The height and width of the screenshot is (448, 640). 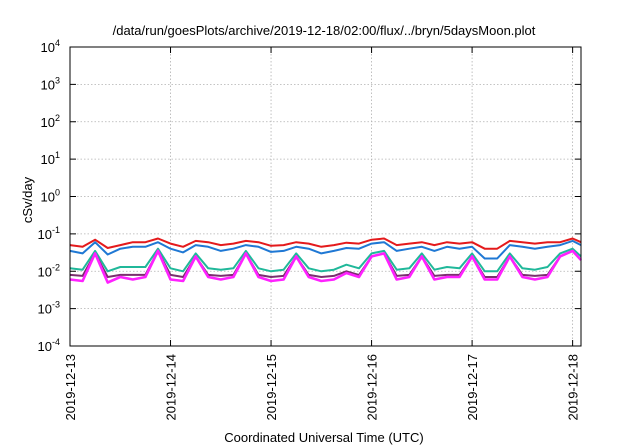 I want to click on y-tick-label: 10¹, so click(x=50, y=158).